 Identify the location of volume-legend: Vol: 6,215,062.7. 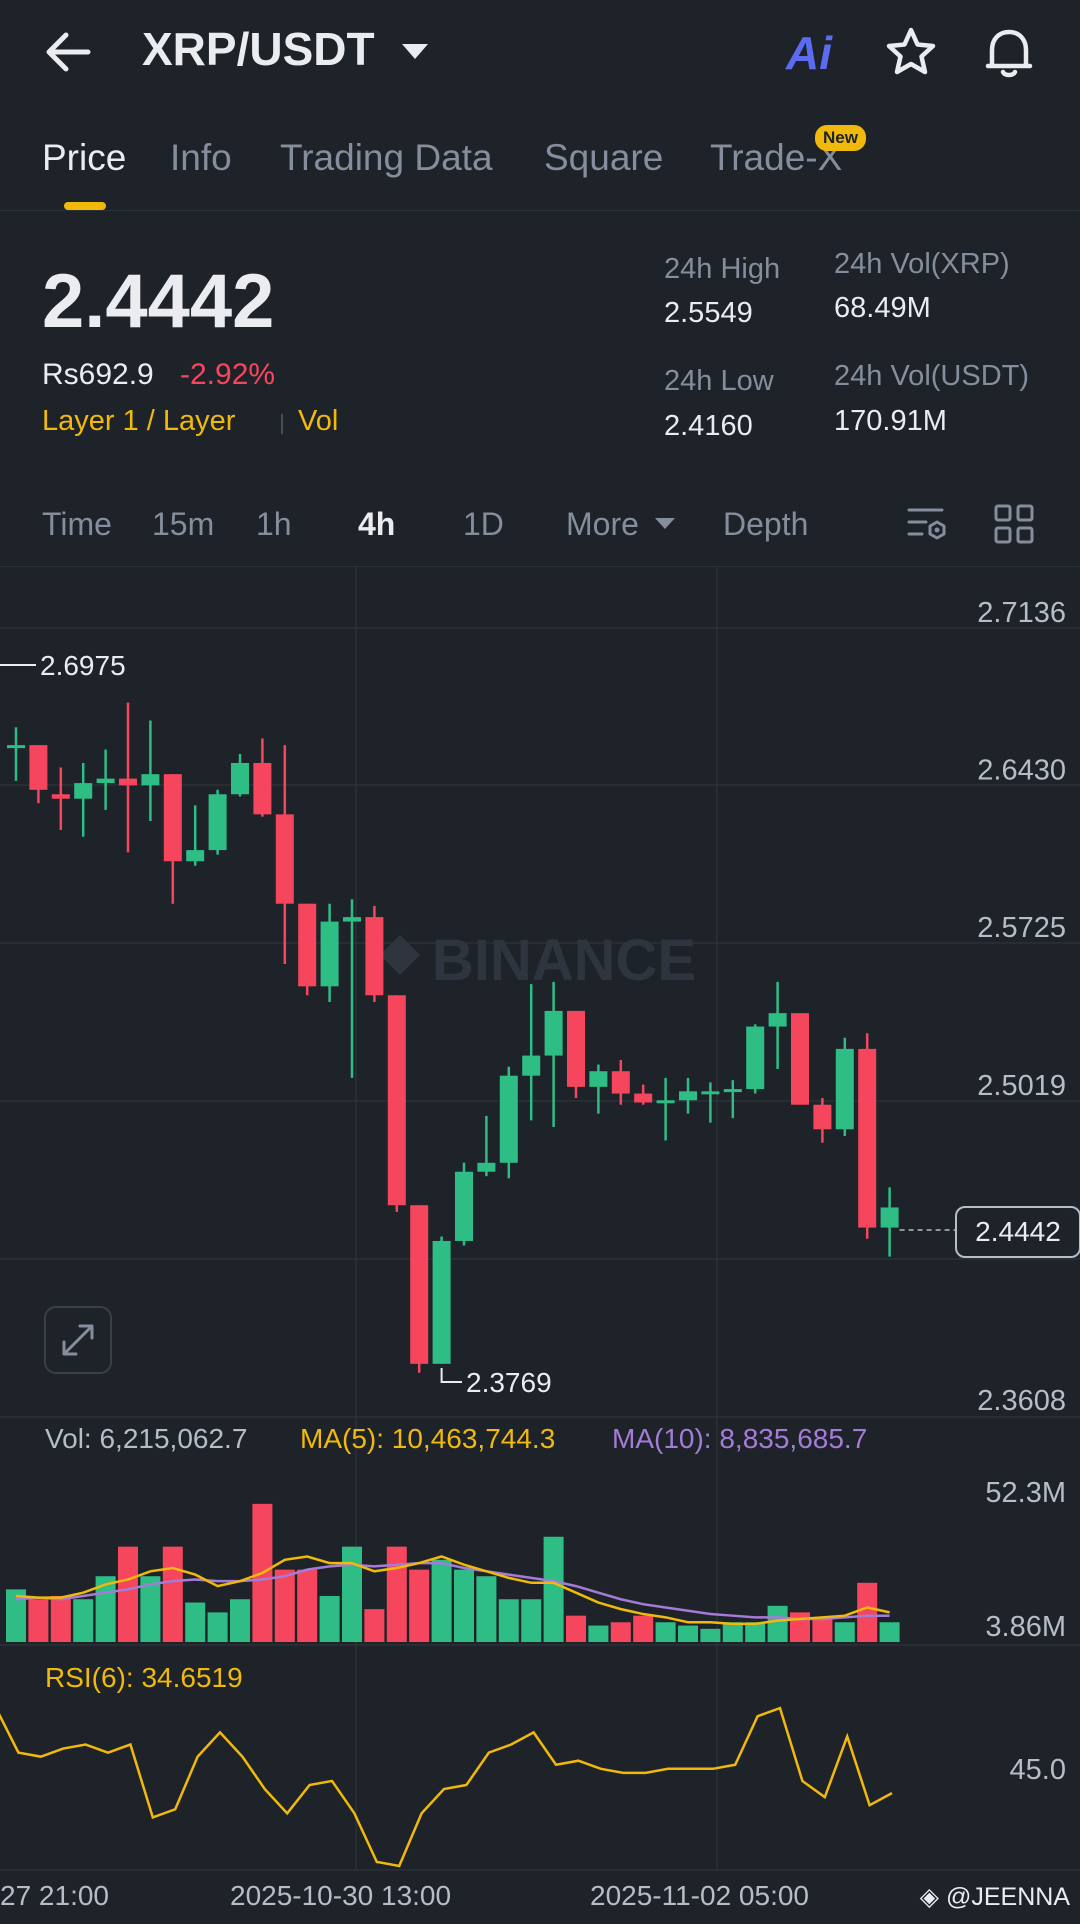
(146, 1438).